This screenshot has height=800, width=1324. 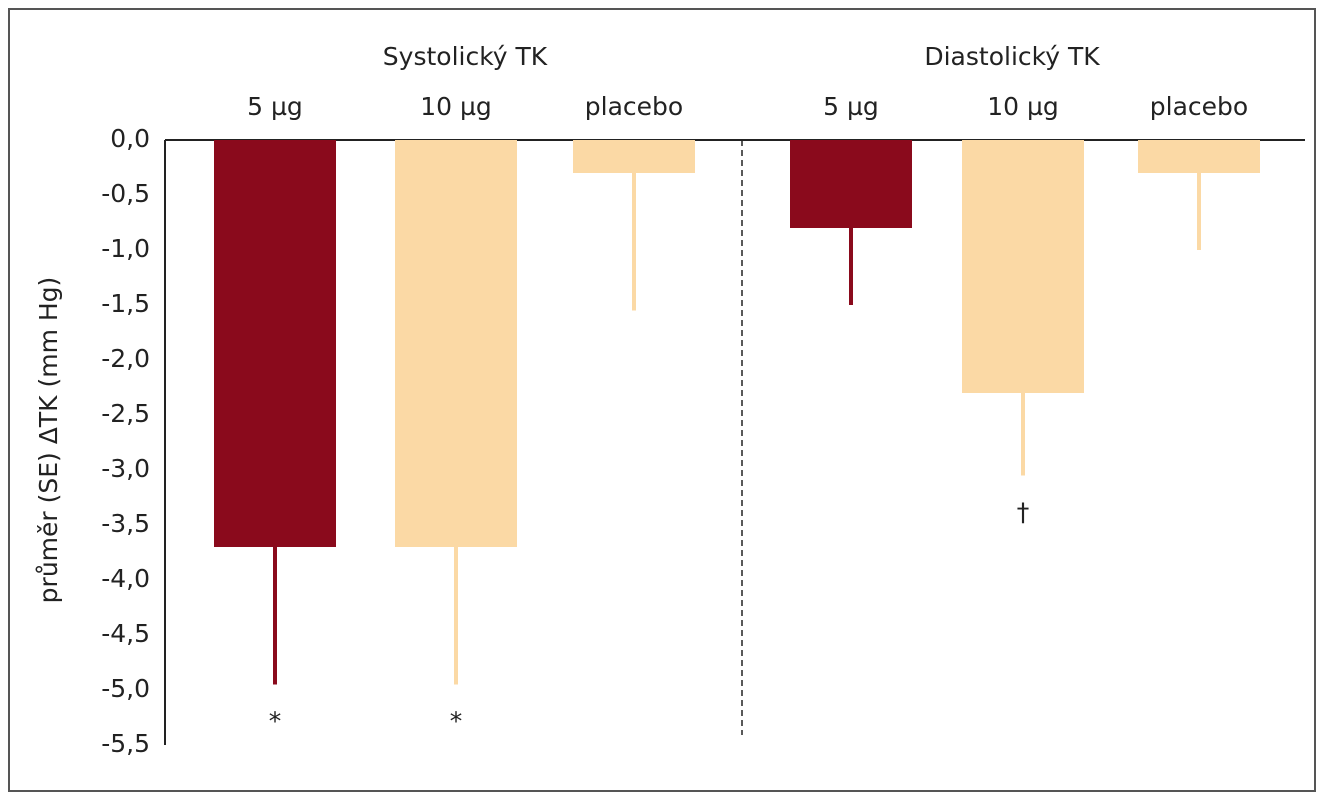 What do you see at coordinates (1023, 512) in the screenshot?
I see `annotation: †` at bounding box center [1023, 512].